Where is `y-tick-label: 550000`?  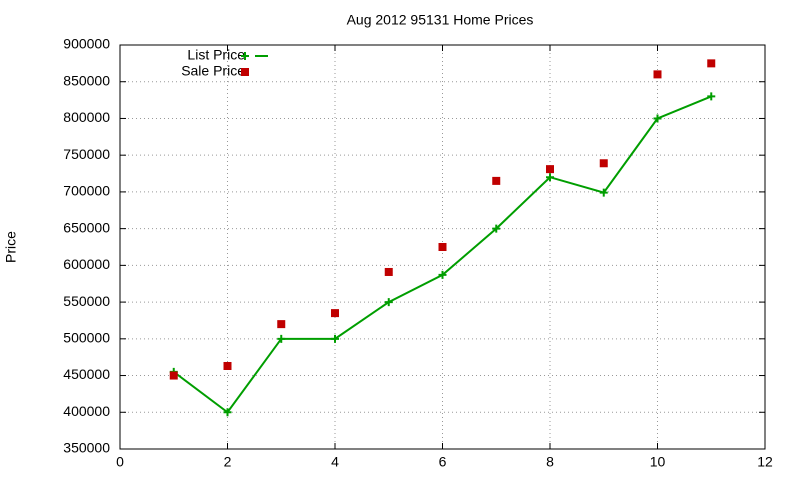 y-tick-label: 550000 is located at coordinates (86, 301).